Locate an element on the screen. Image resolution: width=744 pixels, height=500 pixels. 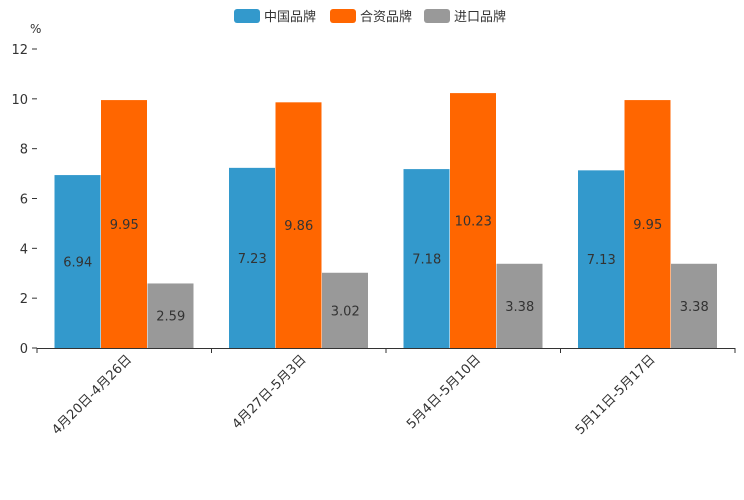
y-tick-label: 2 is located at coordinates (24, 299).